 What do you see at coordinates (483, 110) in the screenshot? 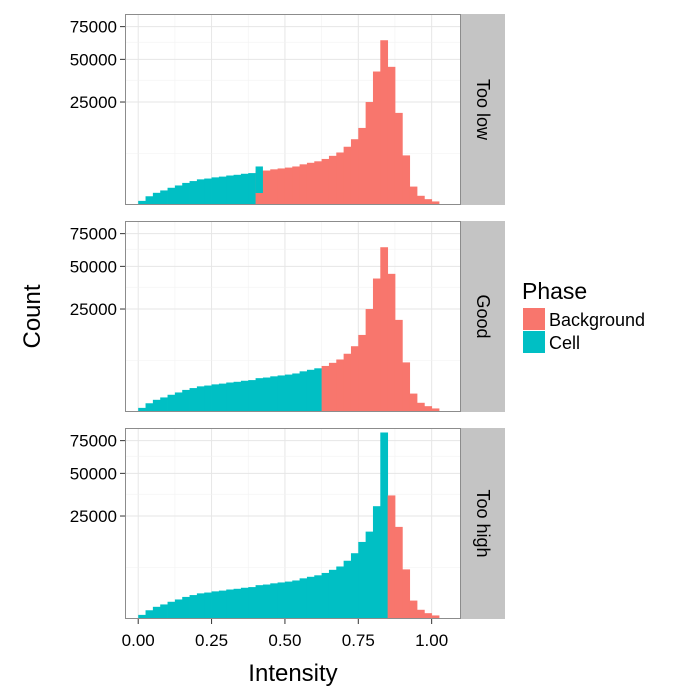
I see `facet-strip-label: Too low` at bounding box center [483, 110].